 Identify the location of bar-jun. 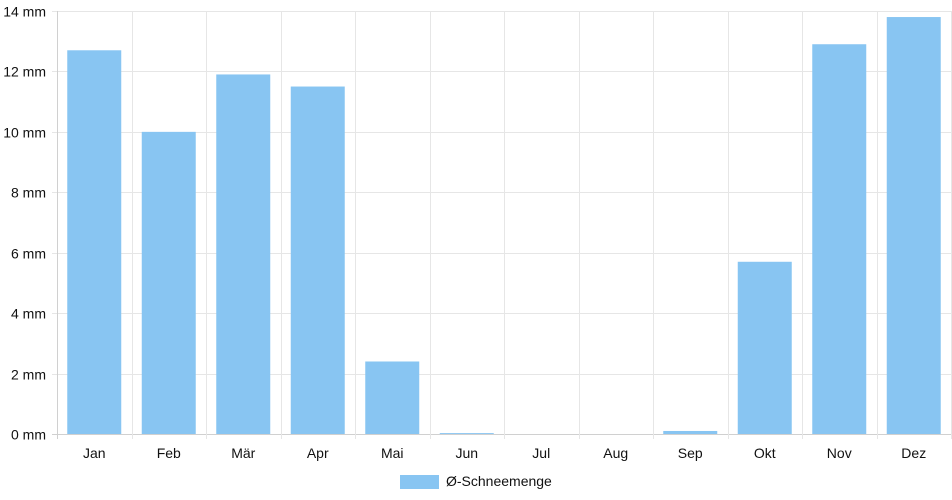
(466, 433).